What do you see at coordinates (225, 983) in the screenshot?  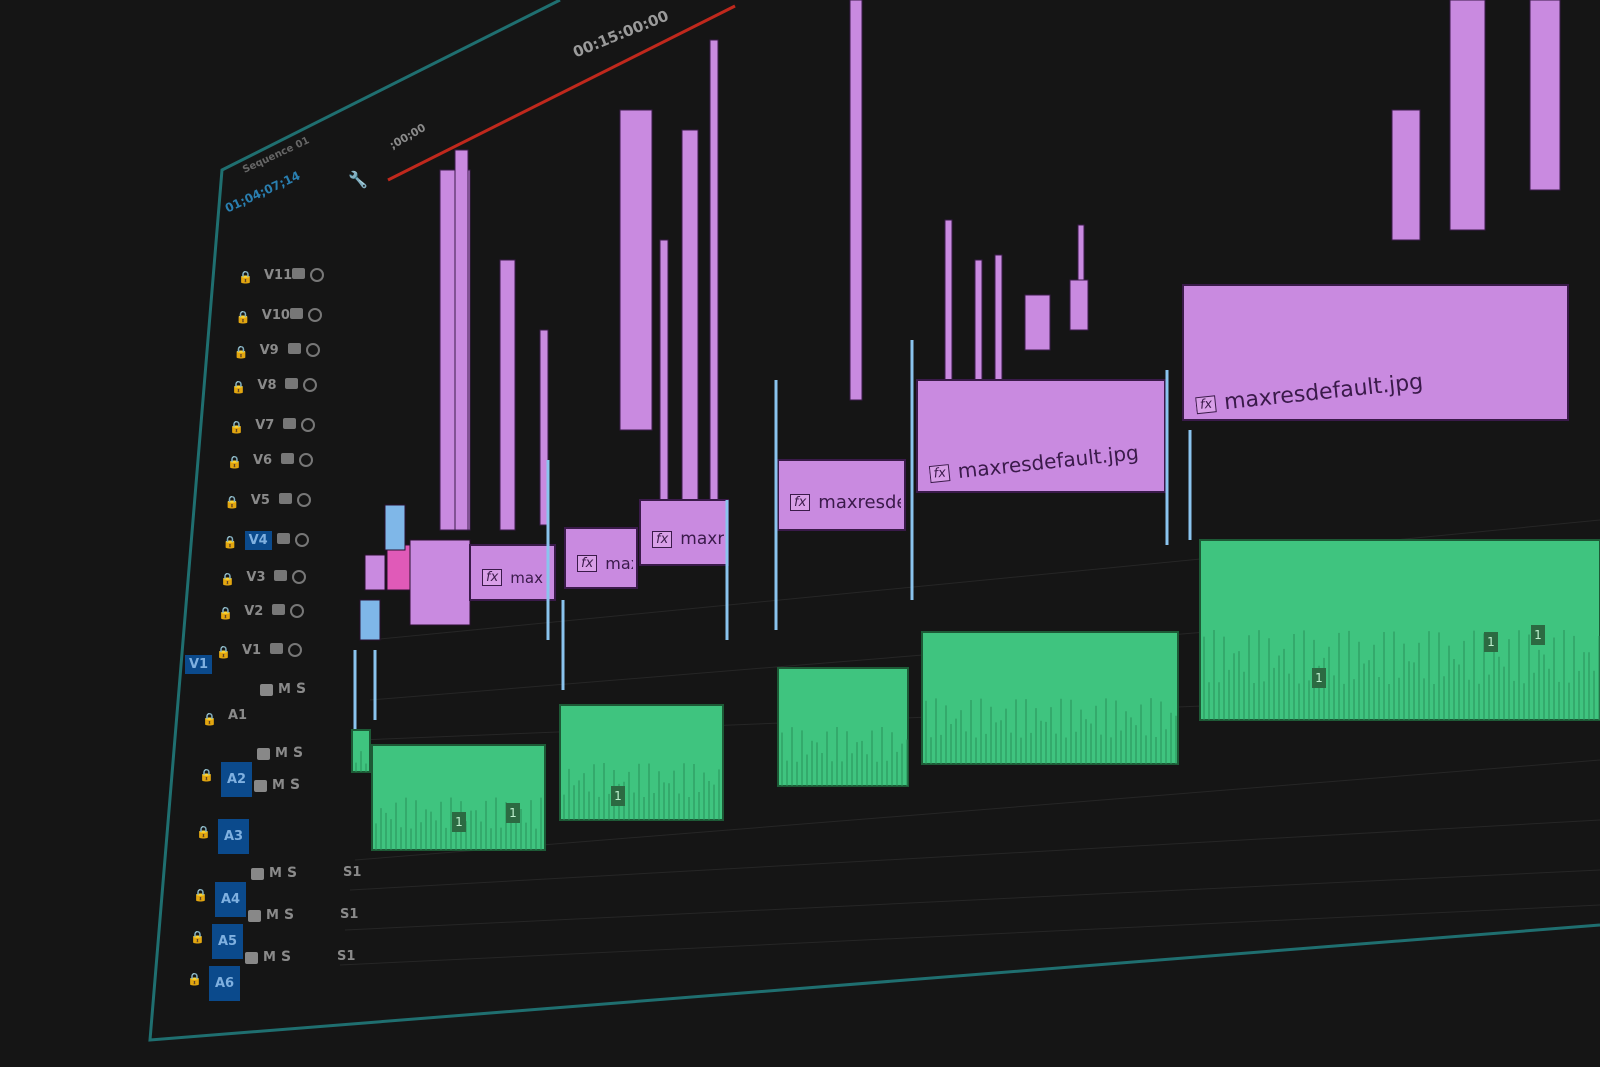 I see `audio-track-a6: A6` at bounding box center [225, 983].